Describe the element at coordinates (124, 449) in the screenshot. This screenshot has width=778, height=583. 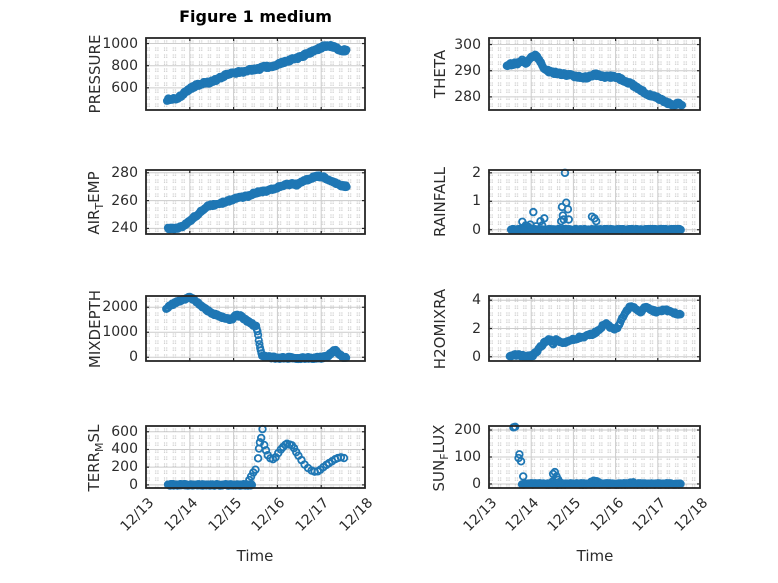
I see `y-tick-label: 400` at that location.